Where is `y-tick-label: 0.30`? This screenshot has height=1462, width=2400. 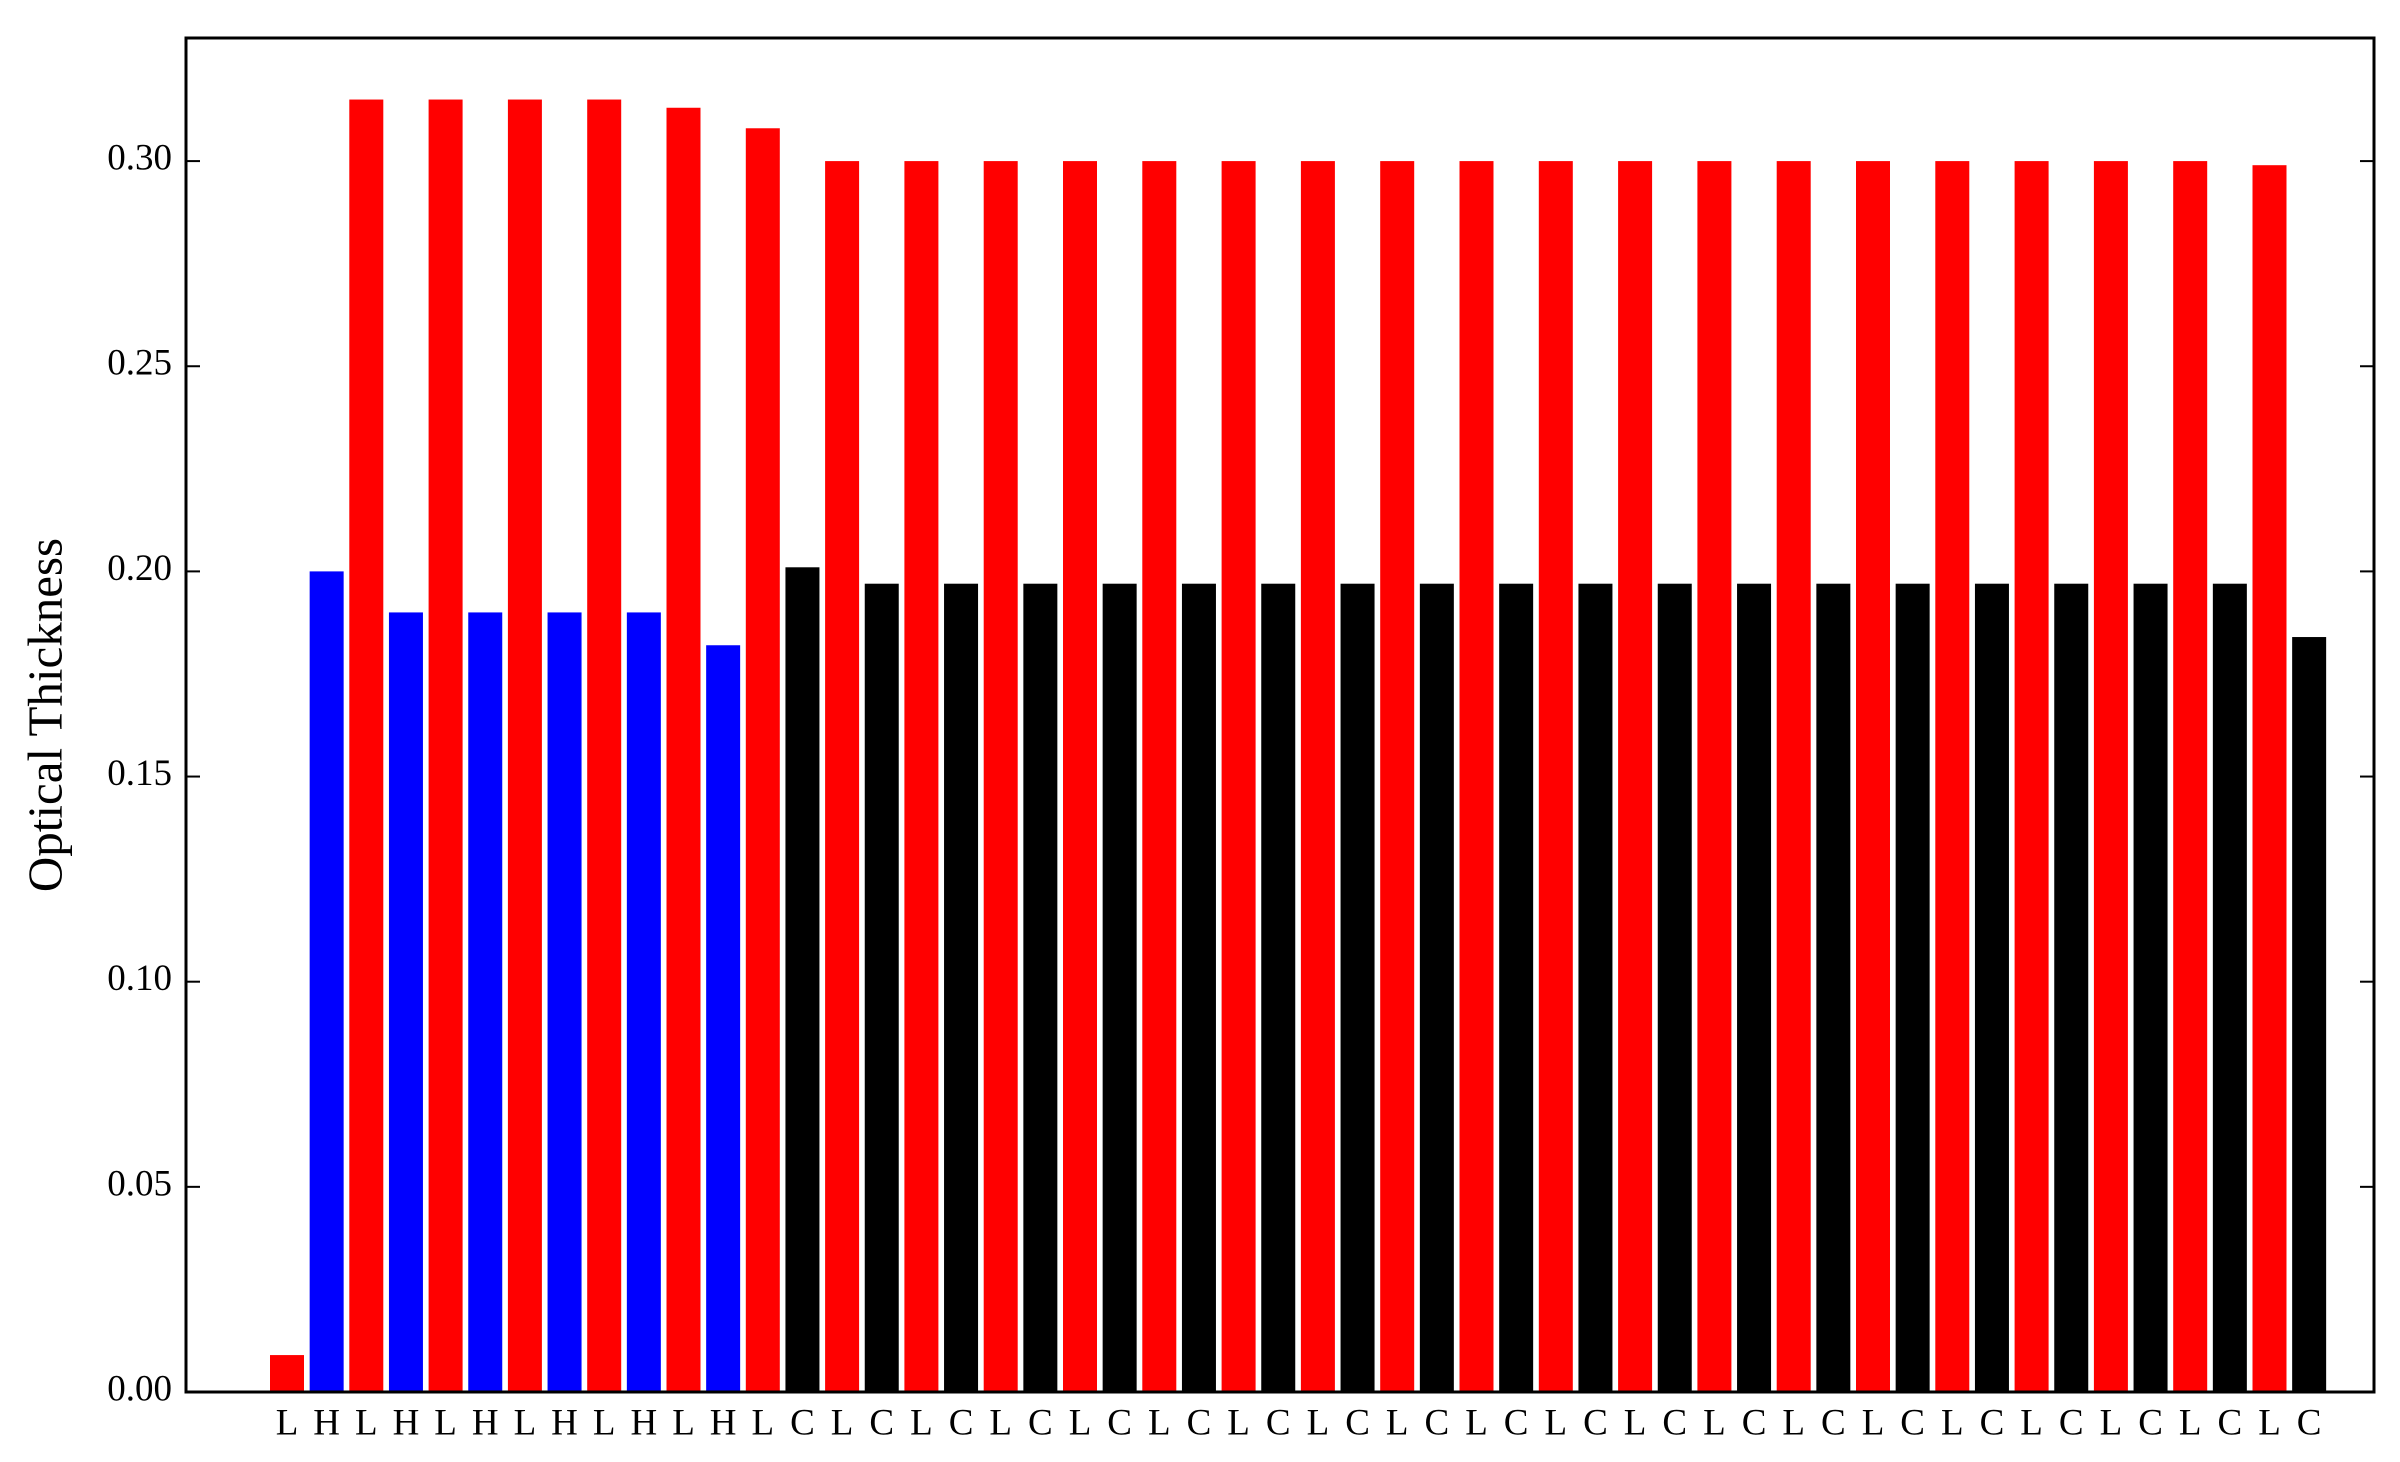 y-tick-label: 0.30 is located at coordinates (139, 158).